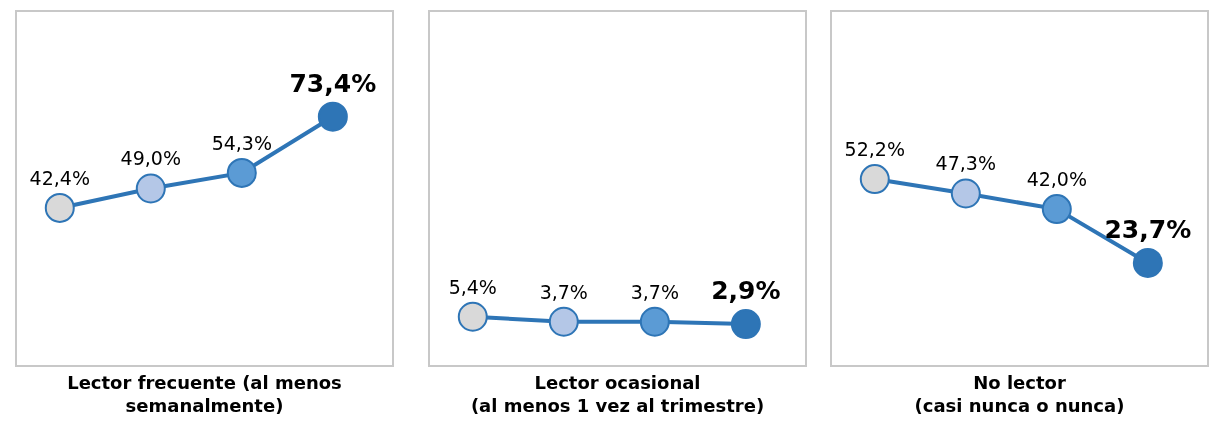  I want to click on data-label: 49,0%, so click(150, 158).